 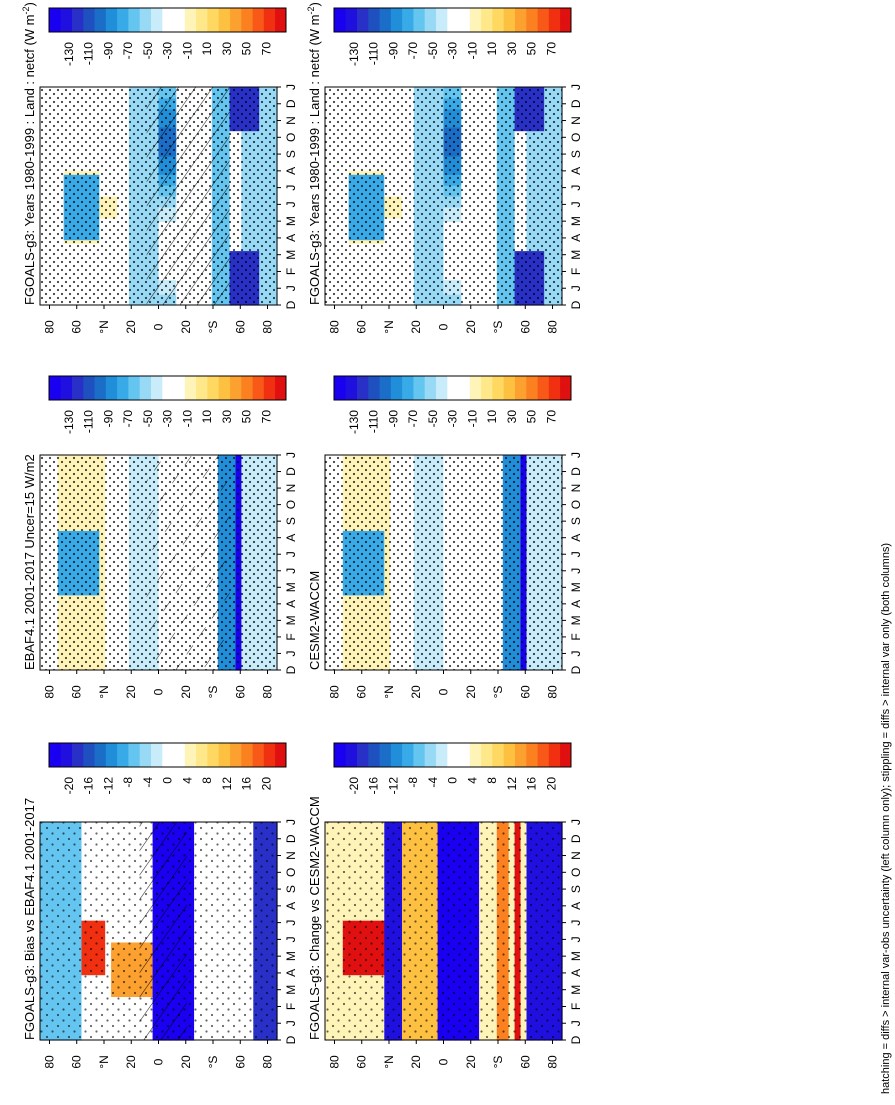 I want to click on stipple-overlay, so click(x=443, y=196).